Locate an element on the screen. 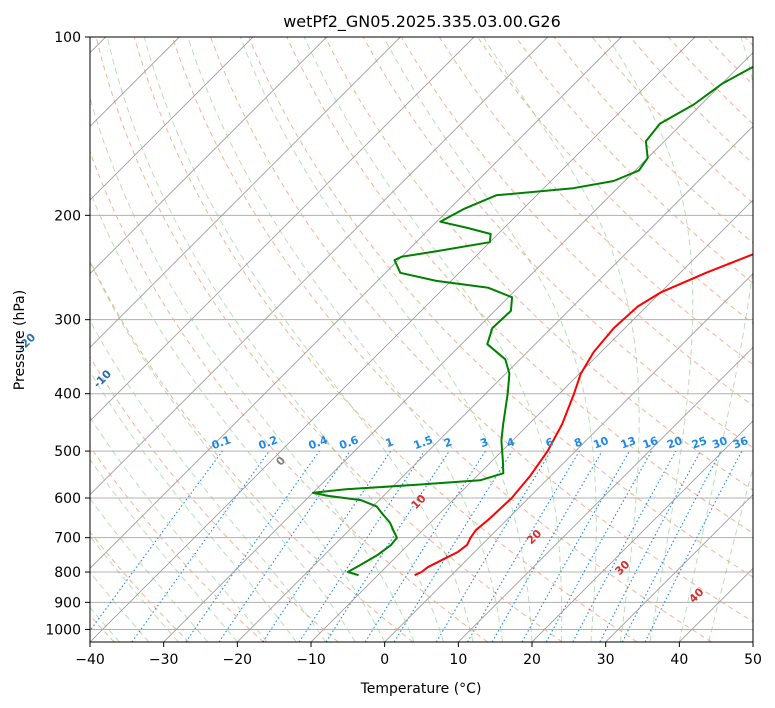 The image size is (775, 708). mixing-ratio-label: 0.2 is located at coordinates (268, 442).